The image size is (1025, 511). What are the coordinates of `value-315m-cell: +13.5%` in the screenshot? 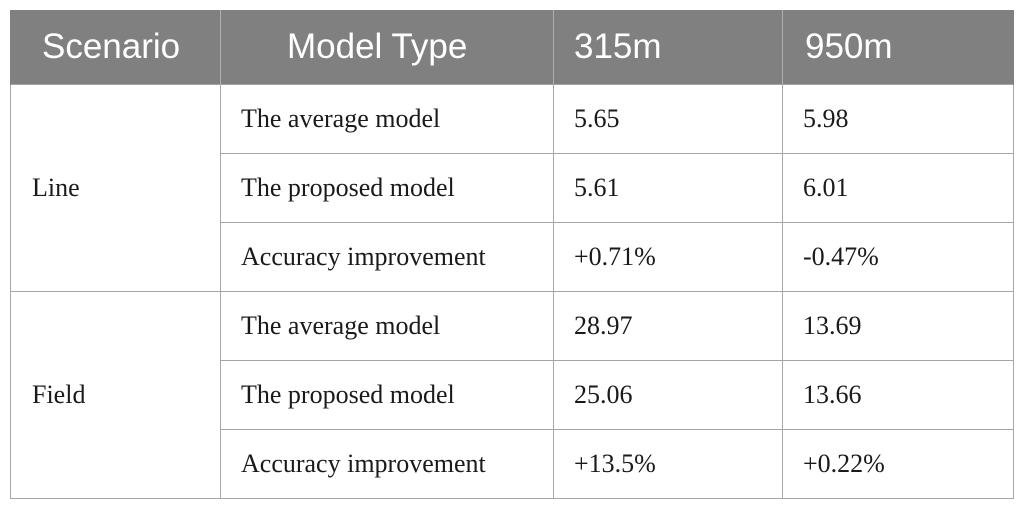 It's located at (668, 464).